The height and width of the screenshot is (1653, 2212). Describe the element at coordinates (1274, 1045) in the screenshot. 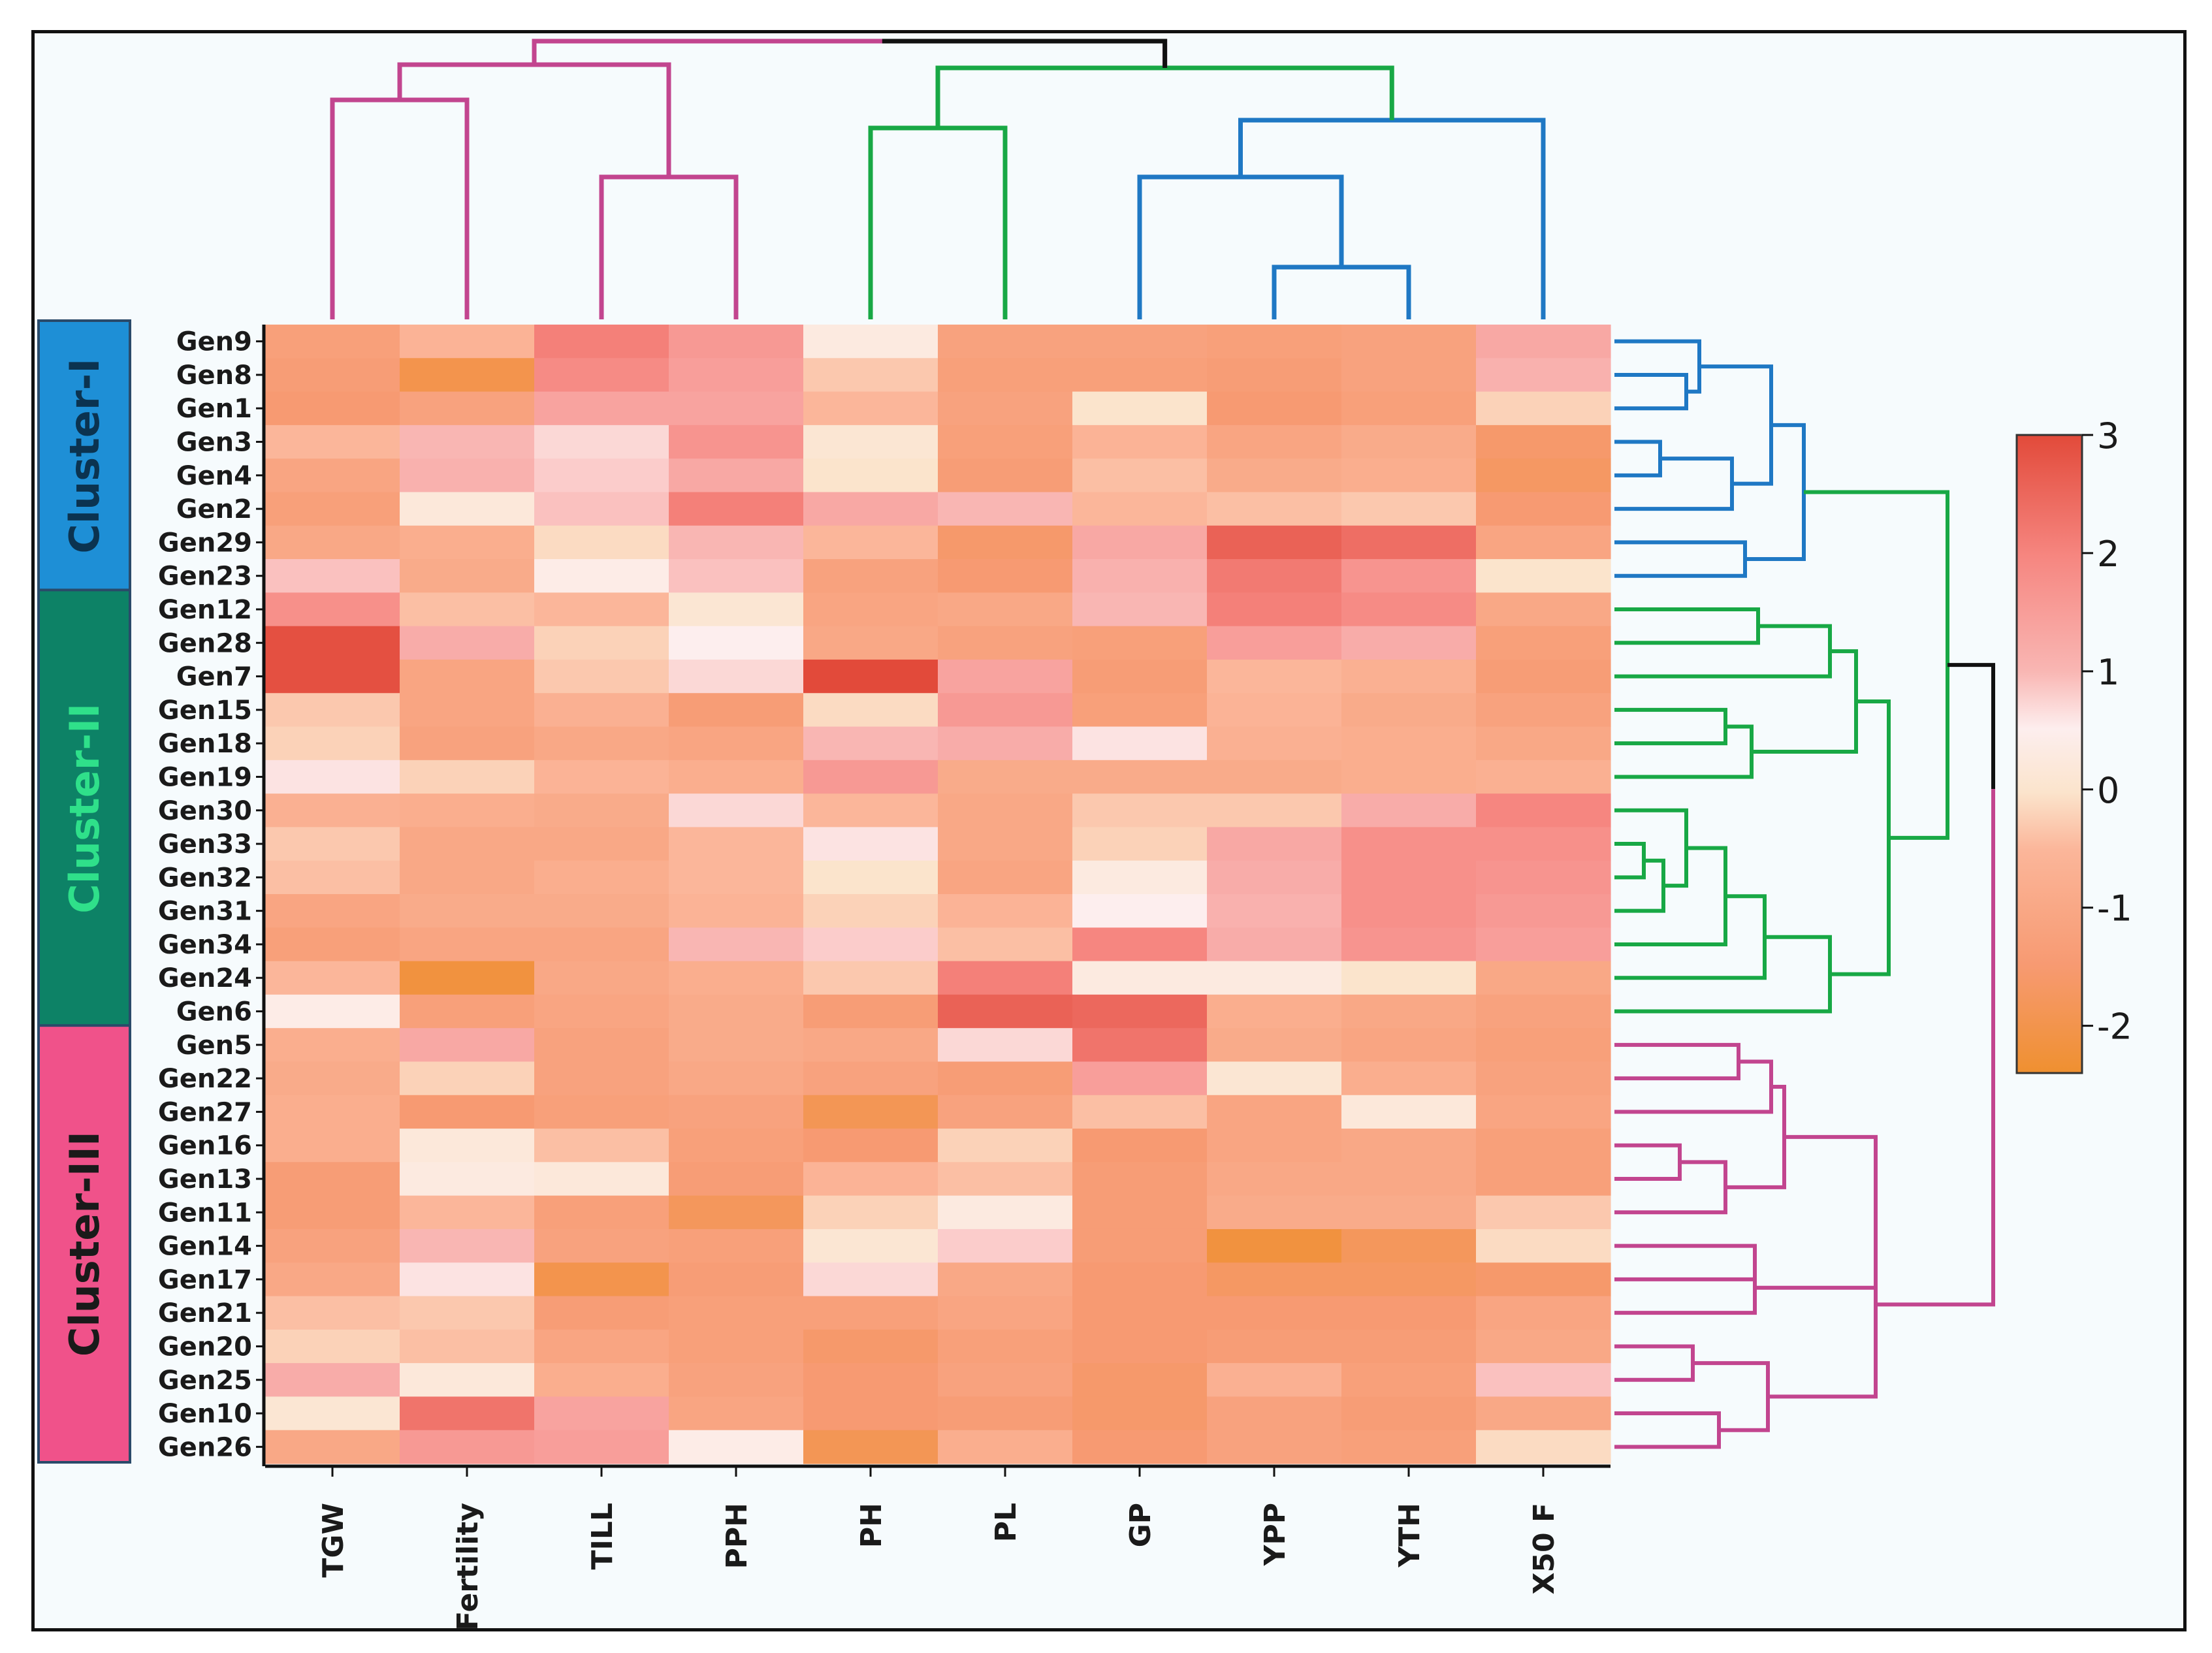

I see `heatmap-cell-gen5-ypp` at that location.